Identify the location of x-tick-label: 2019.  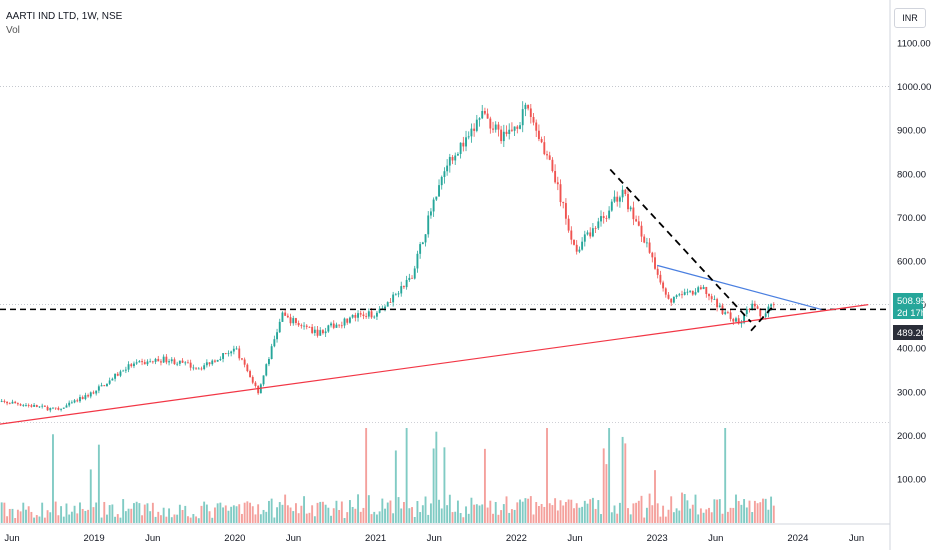
(94, 538).